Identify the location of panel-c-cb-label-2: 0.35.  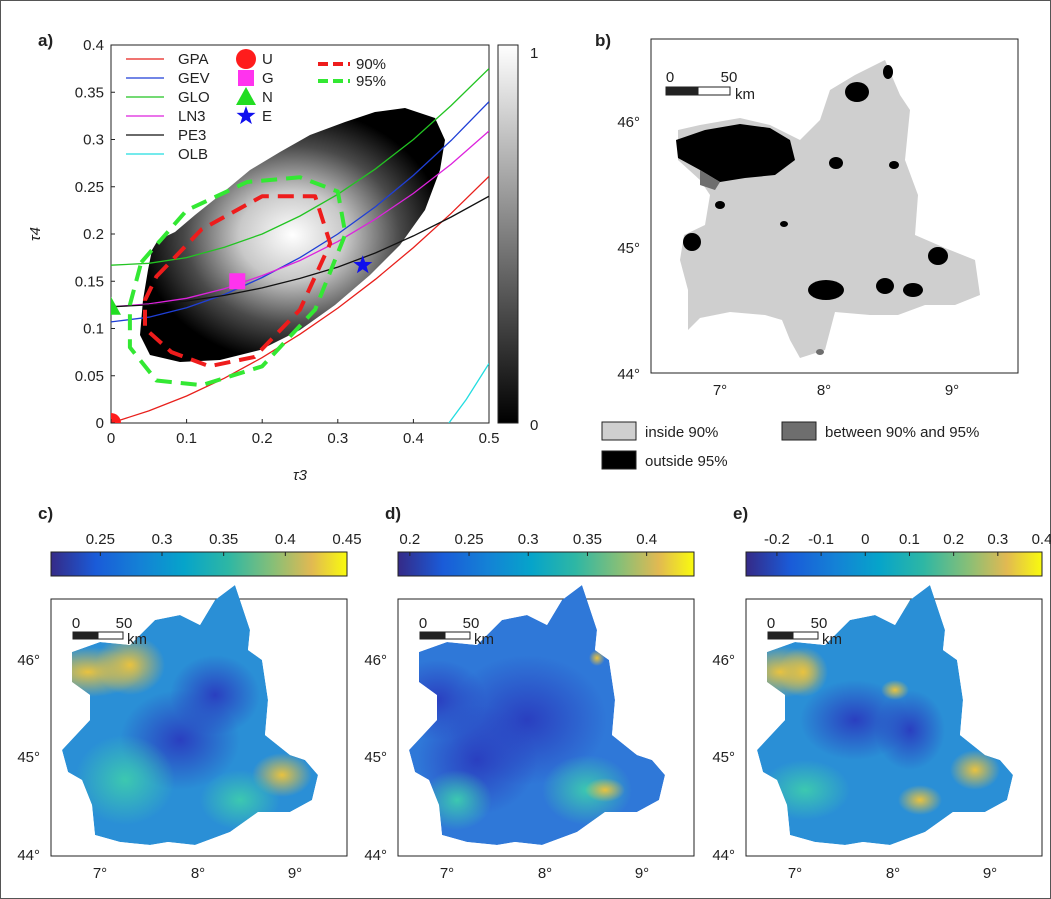
(223, 539).